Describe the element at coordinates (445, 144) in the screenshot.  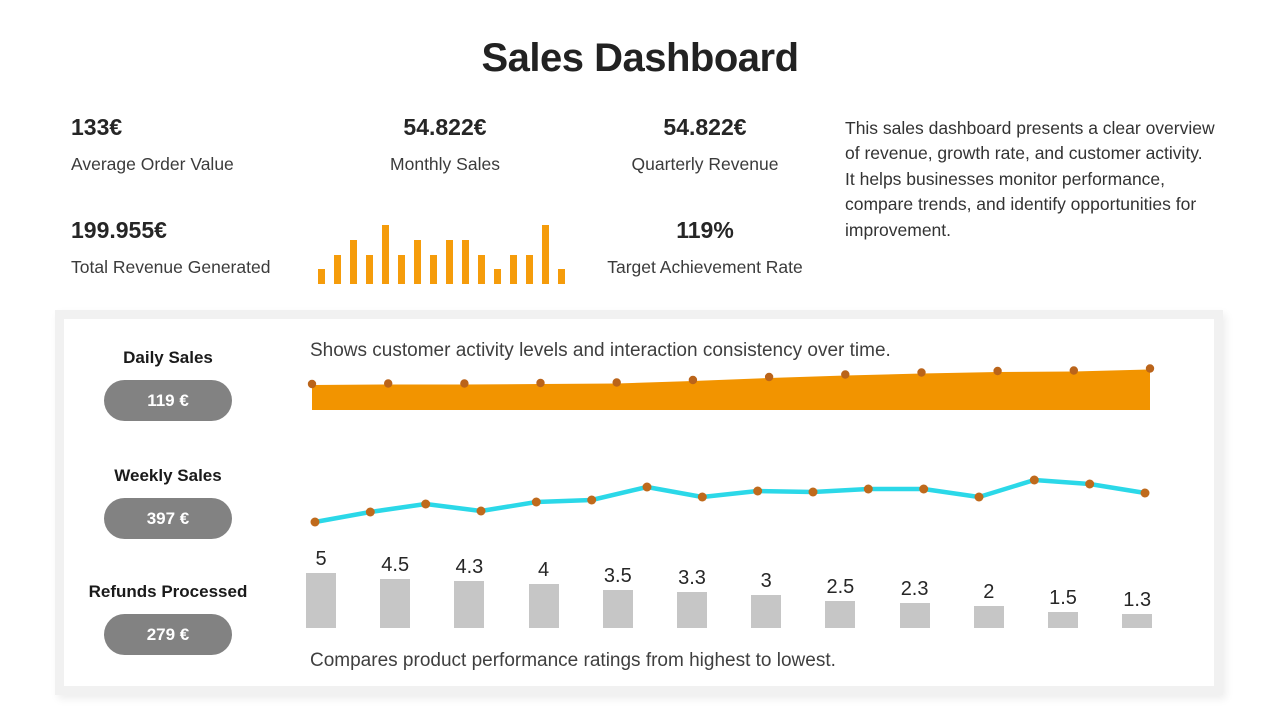
I see `kpi-monthly-sales: 54.822€ Monthly Sales` at that location.